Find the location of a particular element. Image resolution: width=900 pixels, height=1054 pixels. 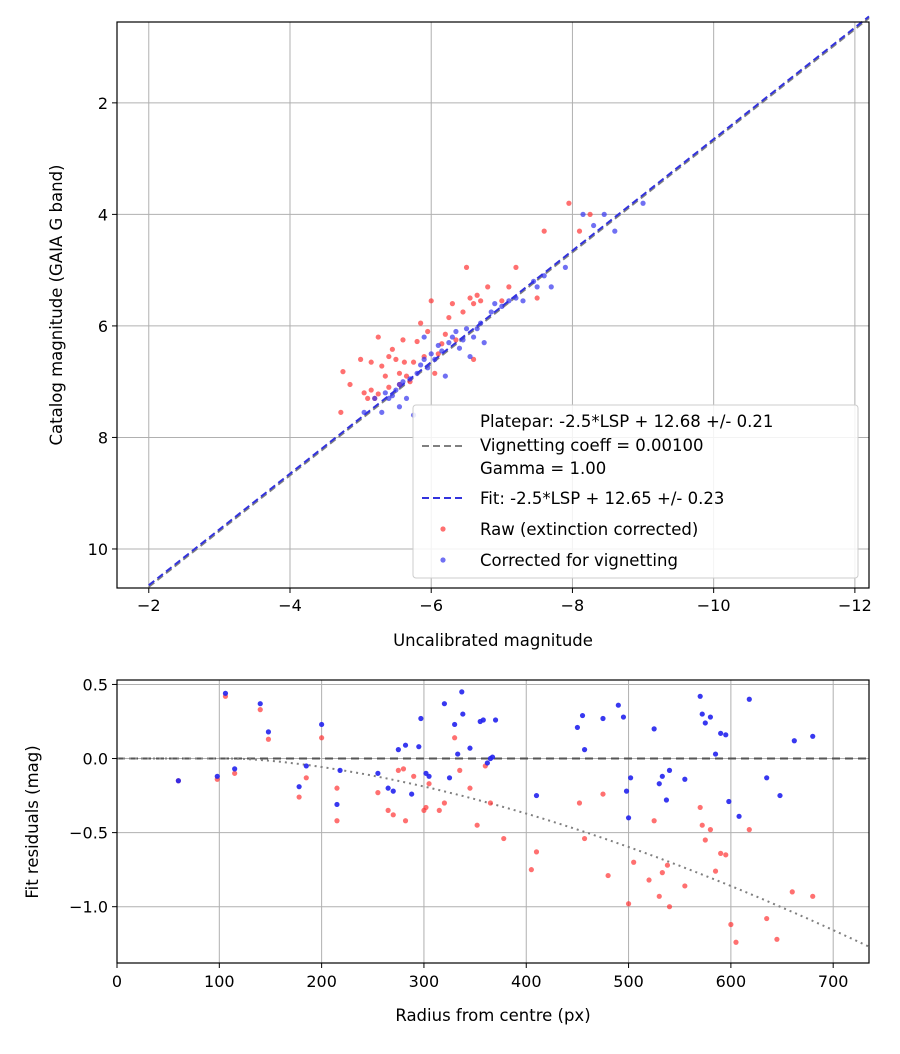

bottom-x-tick-label: 100 is located at coordinates (219, 981).